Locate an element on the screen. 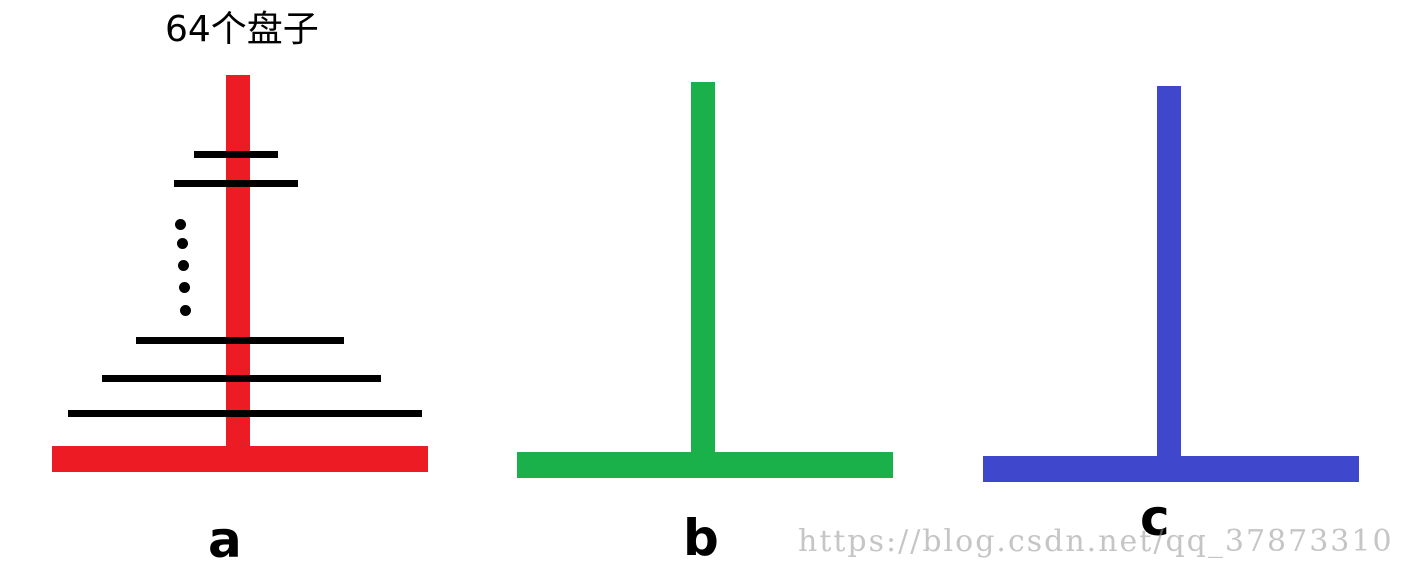 Image resolution: width=1415 pixels, height=574 pixels. peg-a-pole is located at coordinates (238, 262).